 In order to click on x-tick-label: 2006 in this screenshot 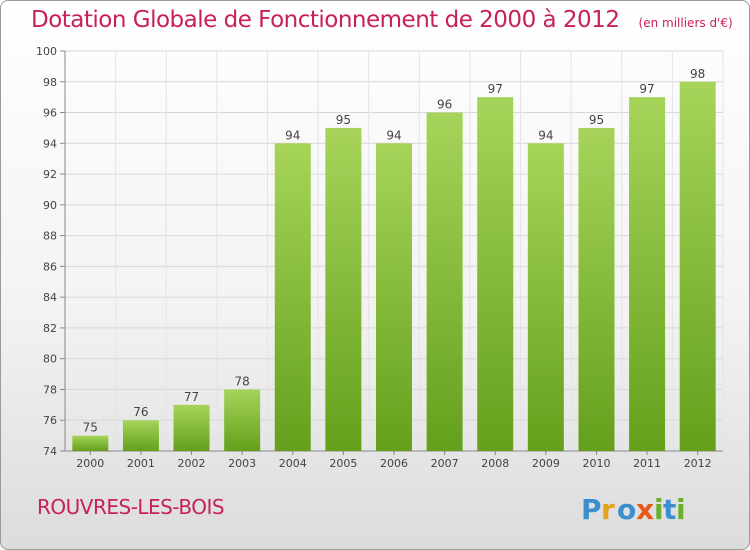, I will do `click(394, 463)`.